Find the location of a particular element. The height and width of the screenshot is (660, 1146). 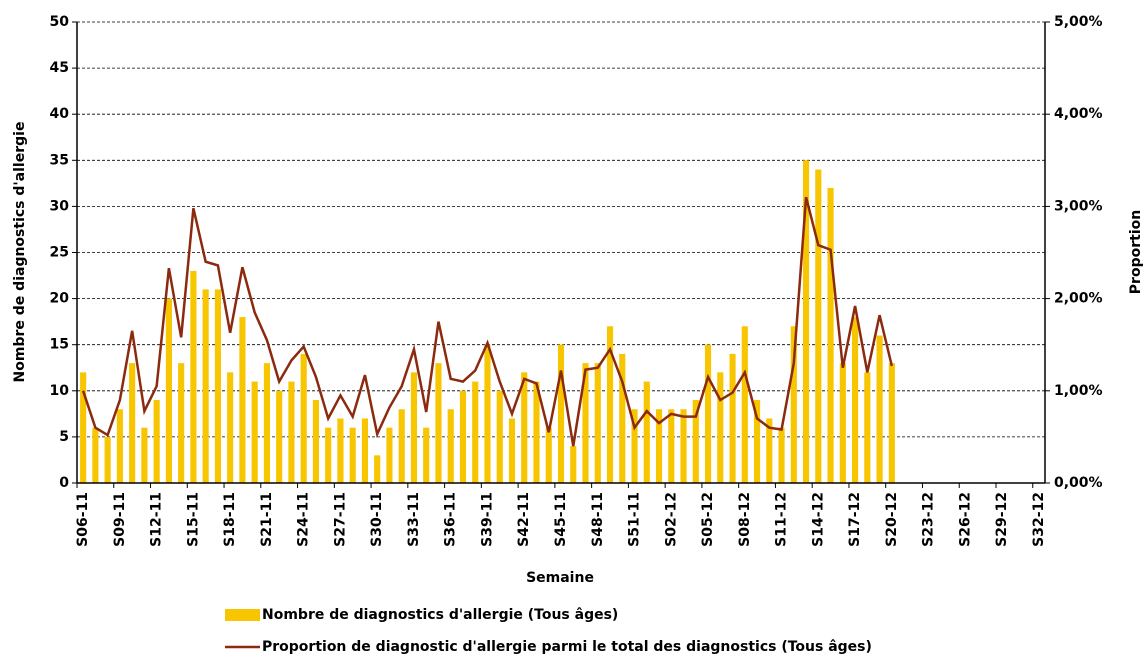

y-tick-label: 30 is located at coordinates (60, 206).